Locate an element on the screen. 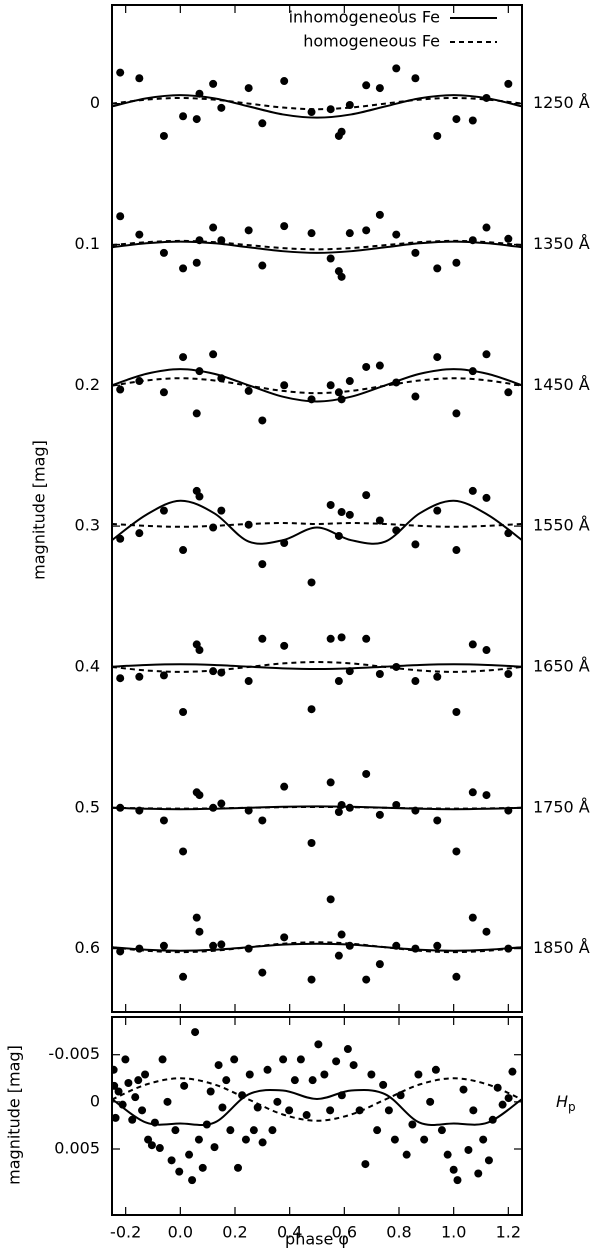 Image resolution: width=600 pixels, height=1255 pixels. x-tick-label: 0.4 is located at coordinates (289, 1232).